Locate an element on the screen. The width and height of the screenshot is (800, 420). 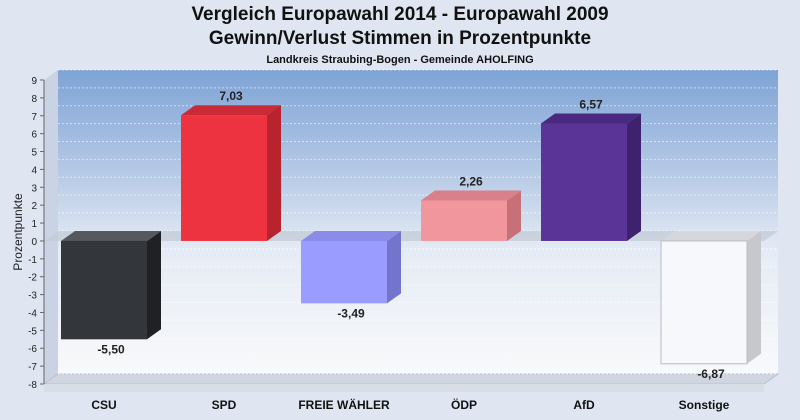
y-tick-label: -5 is located at coordinates (32, 331).